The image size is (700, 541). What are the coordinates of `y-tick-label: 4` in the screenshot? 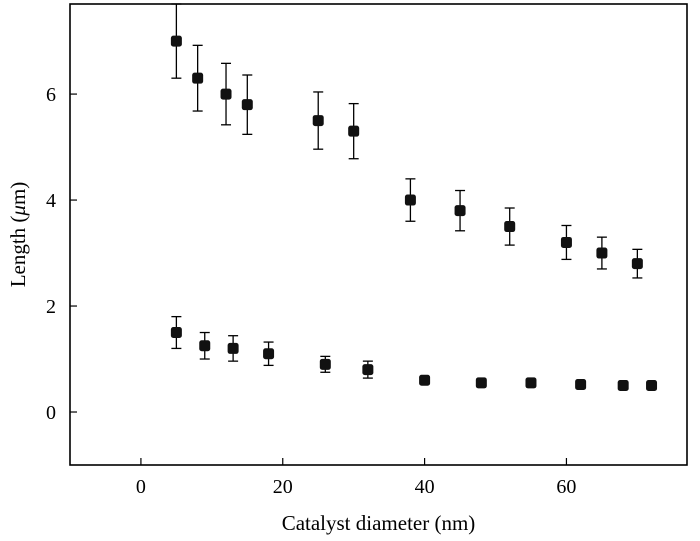 It's located at (51, 201).